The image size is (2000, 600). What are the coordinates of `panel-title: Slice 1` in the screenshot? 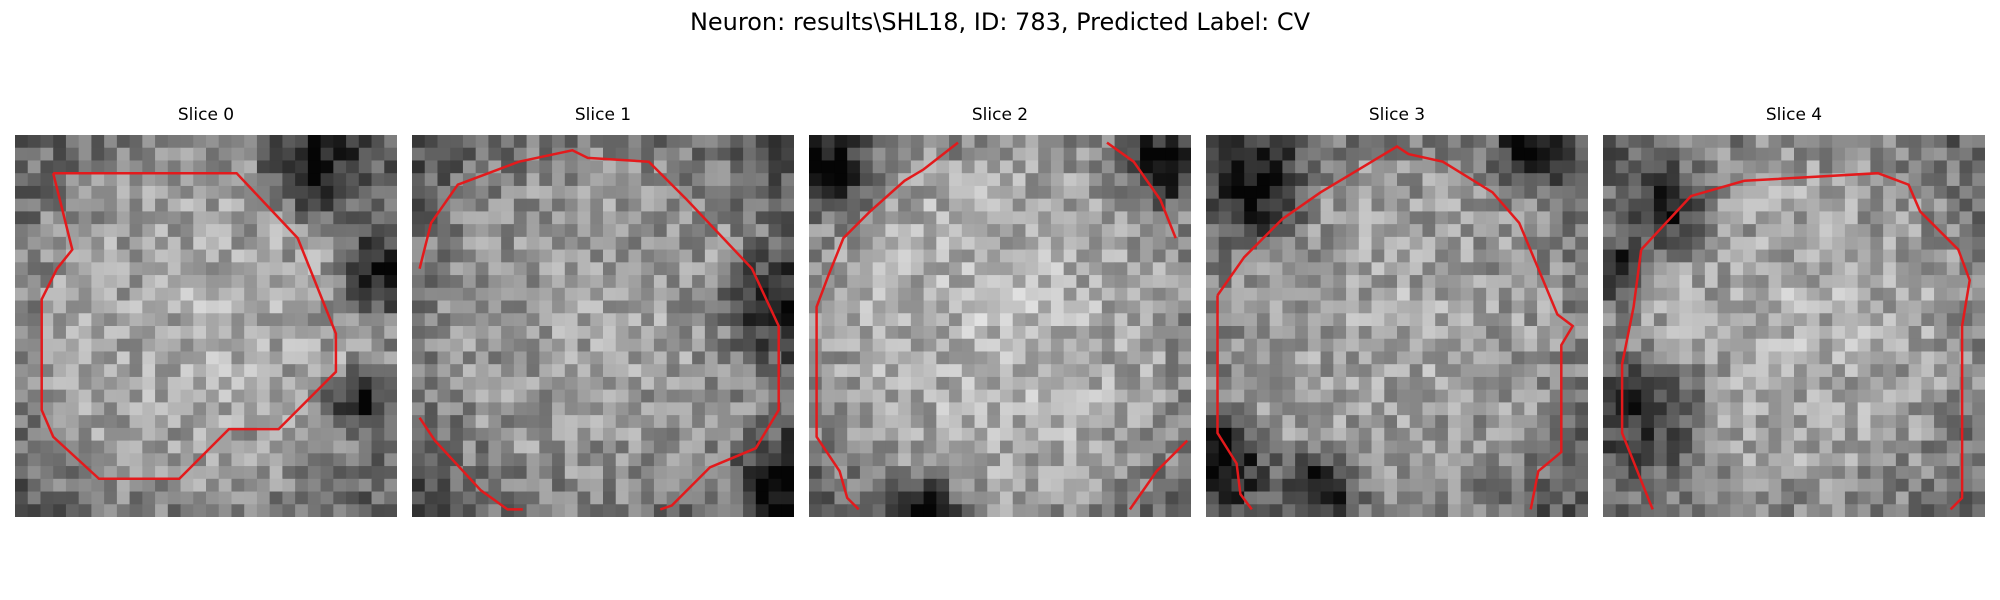 It's located at (603, 115).